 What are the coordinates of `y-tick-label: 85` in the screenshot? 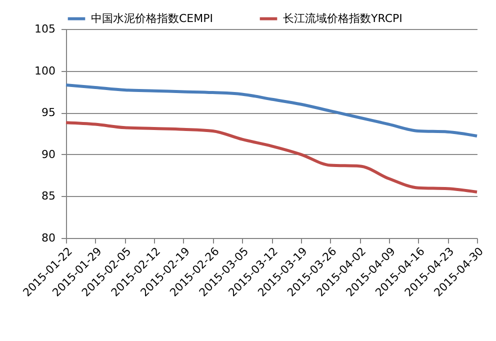 It's located at (49, 196).